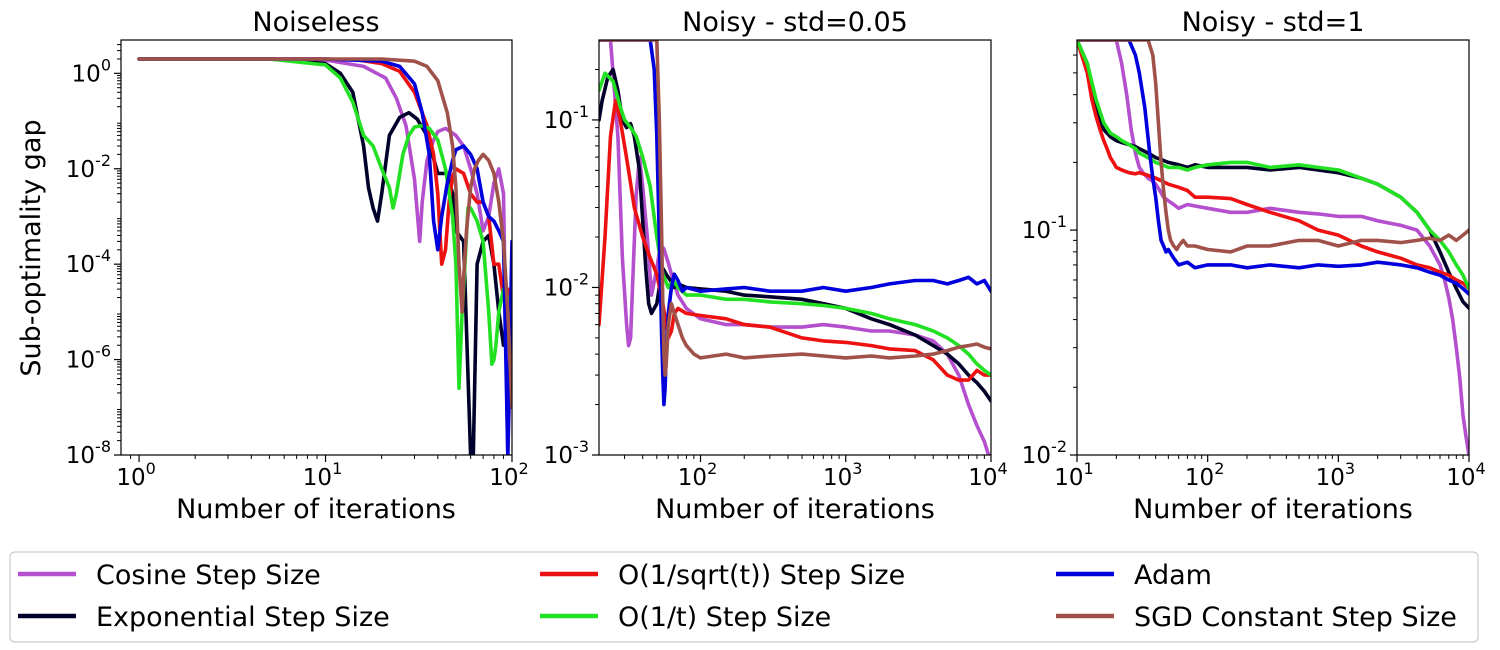 This screenshot has height=650, width=1500. What do you see at coordinates (135, 475) in the screenshot?
I see `x-tick-label: 10⁰` at bounding box center [135, 475].